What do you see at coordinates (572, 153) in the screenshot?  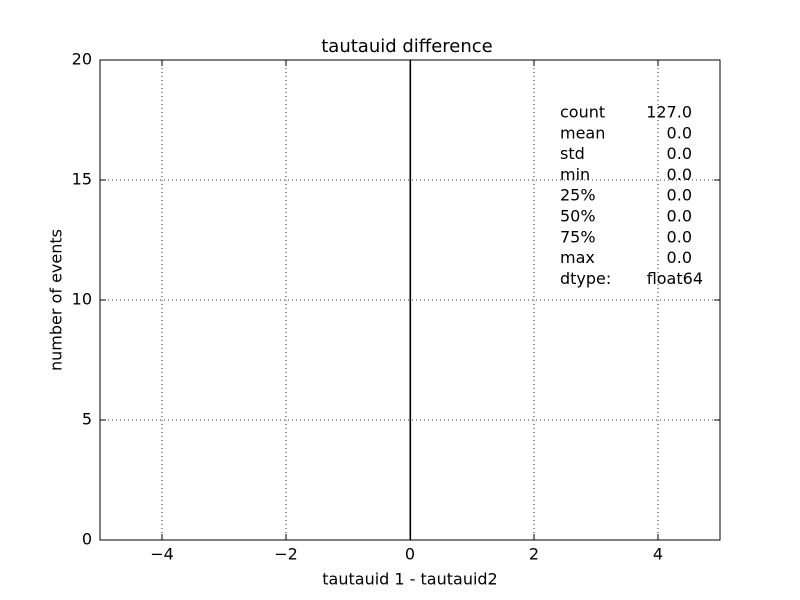 I see `stat-name: std` at bounding box center [572, 153].